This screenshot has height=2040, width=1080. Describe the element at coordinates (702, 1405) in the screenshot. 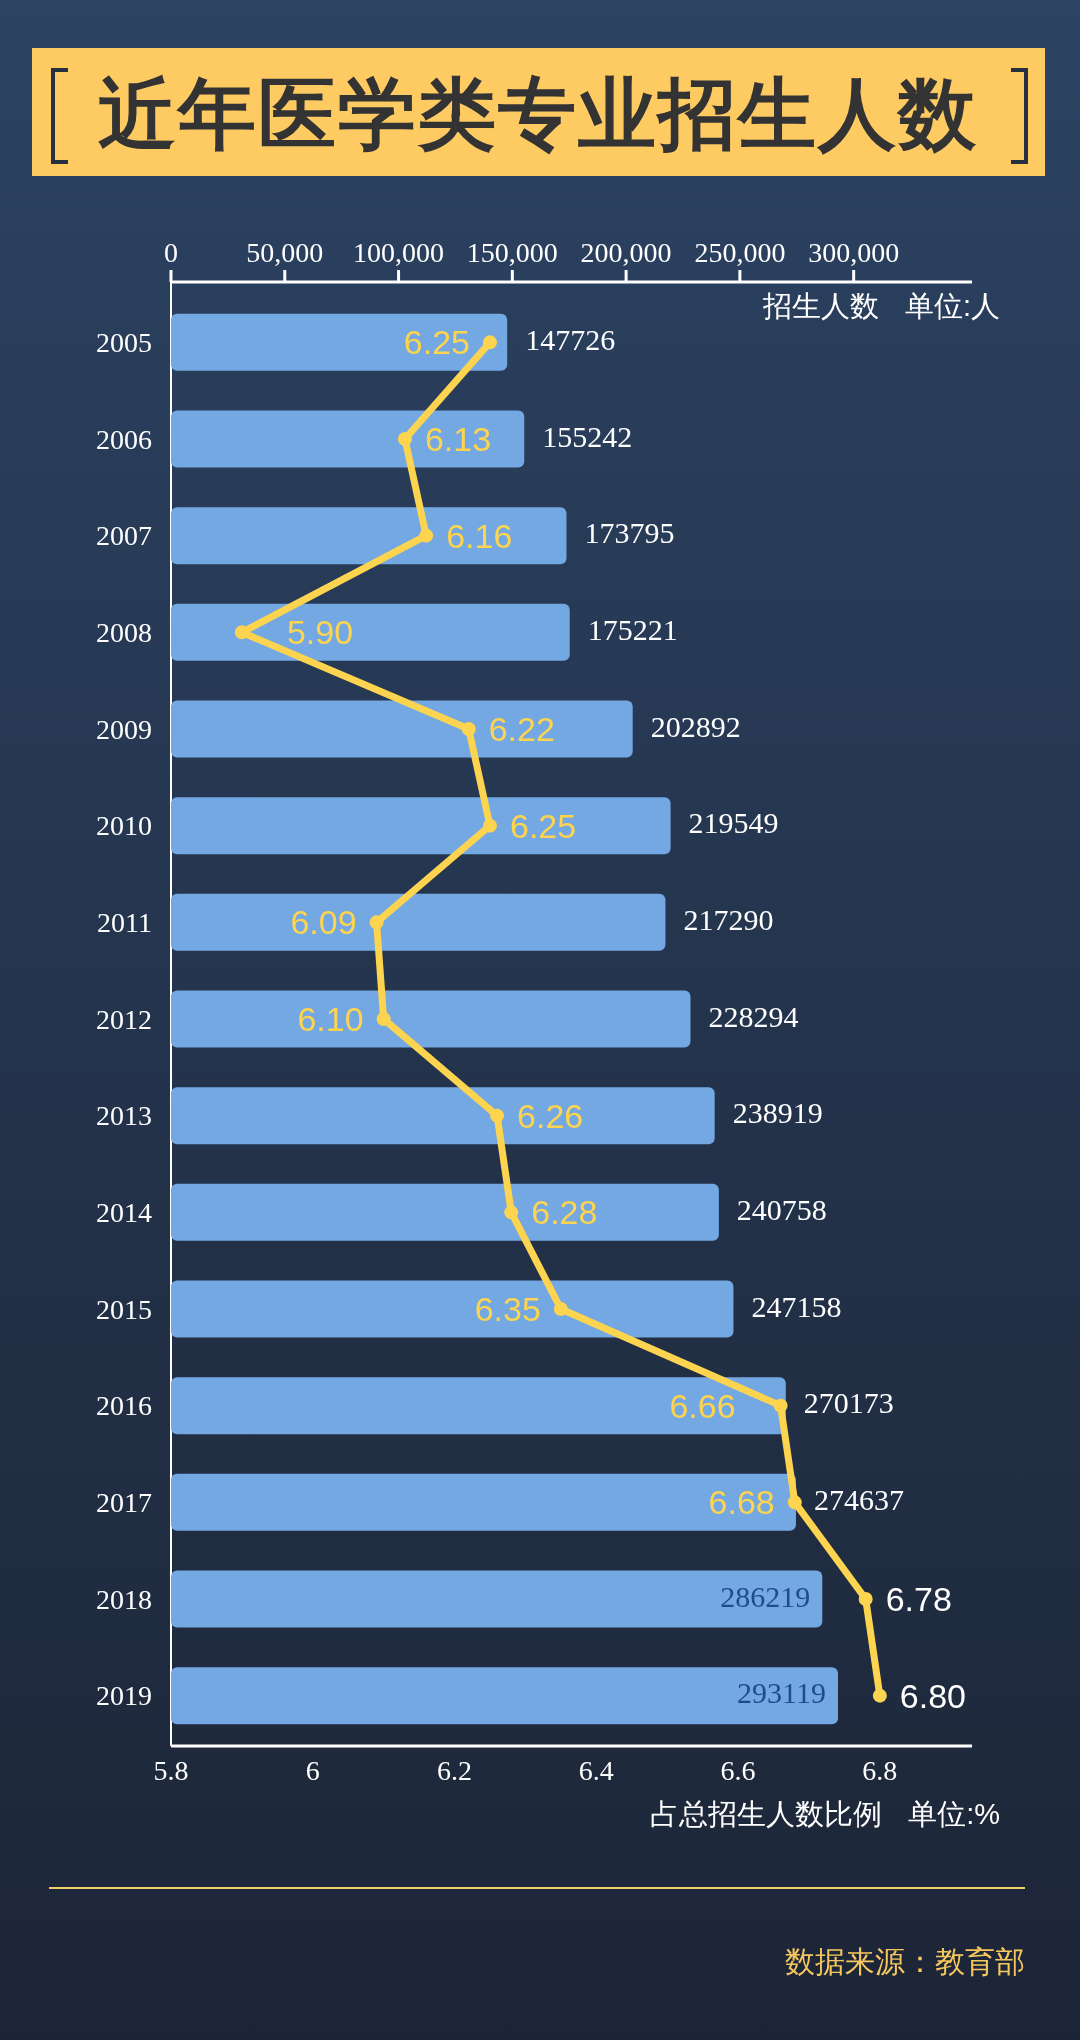

I see `data-label: 6.66` at that location.